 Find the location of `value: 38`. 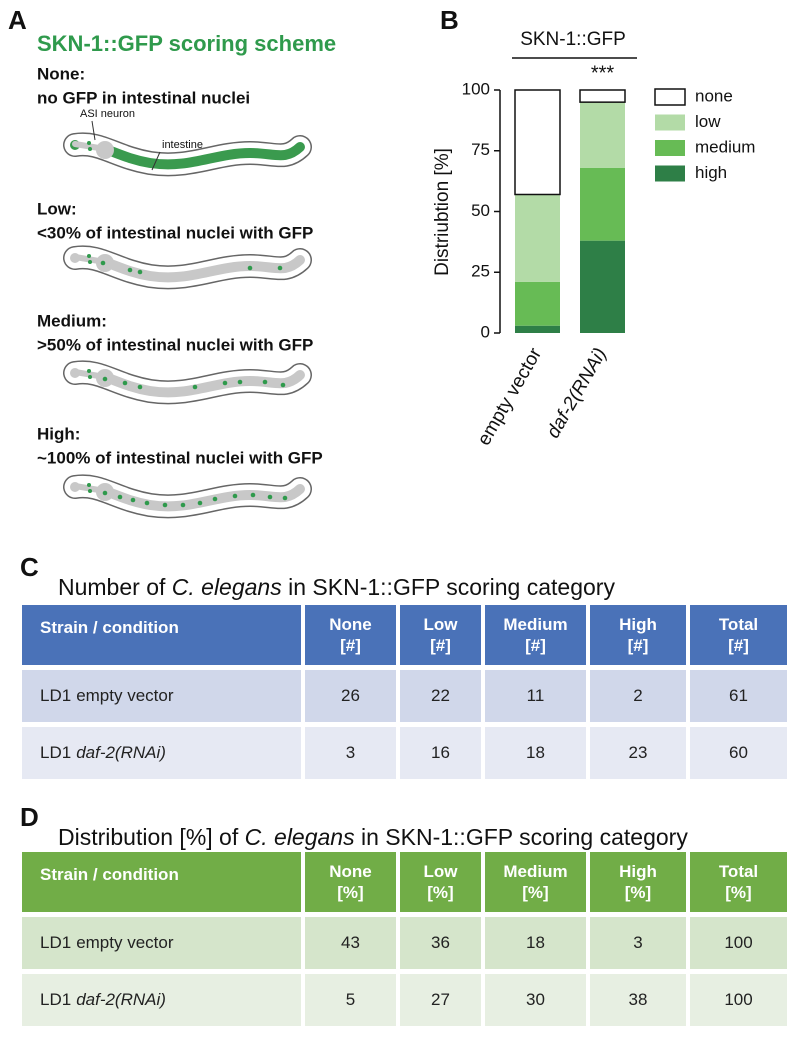

value: 38 is located at coordinates (638, 999).